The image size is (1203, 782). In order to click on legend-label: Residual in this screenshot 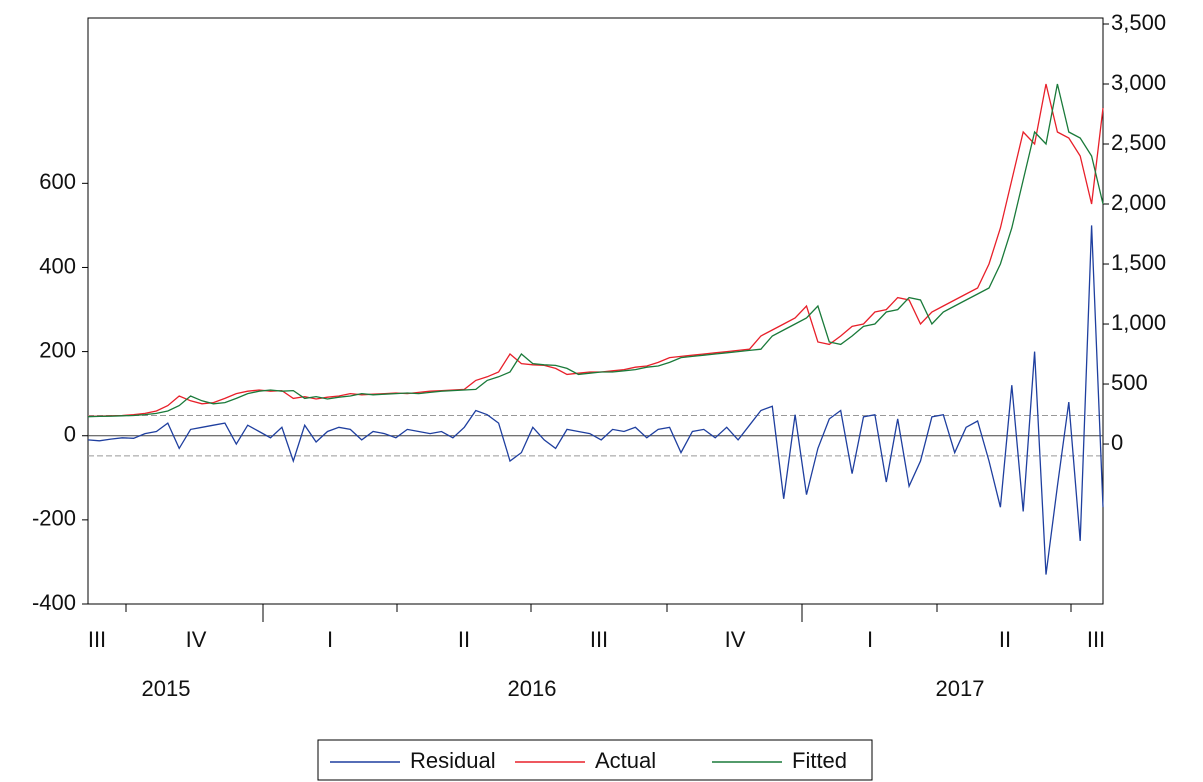, I will do `click(453, 760)`.